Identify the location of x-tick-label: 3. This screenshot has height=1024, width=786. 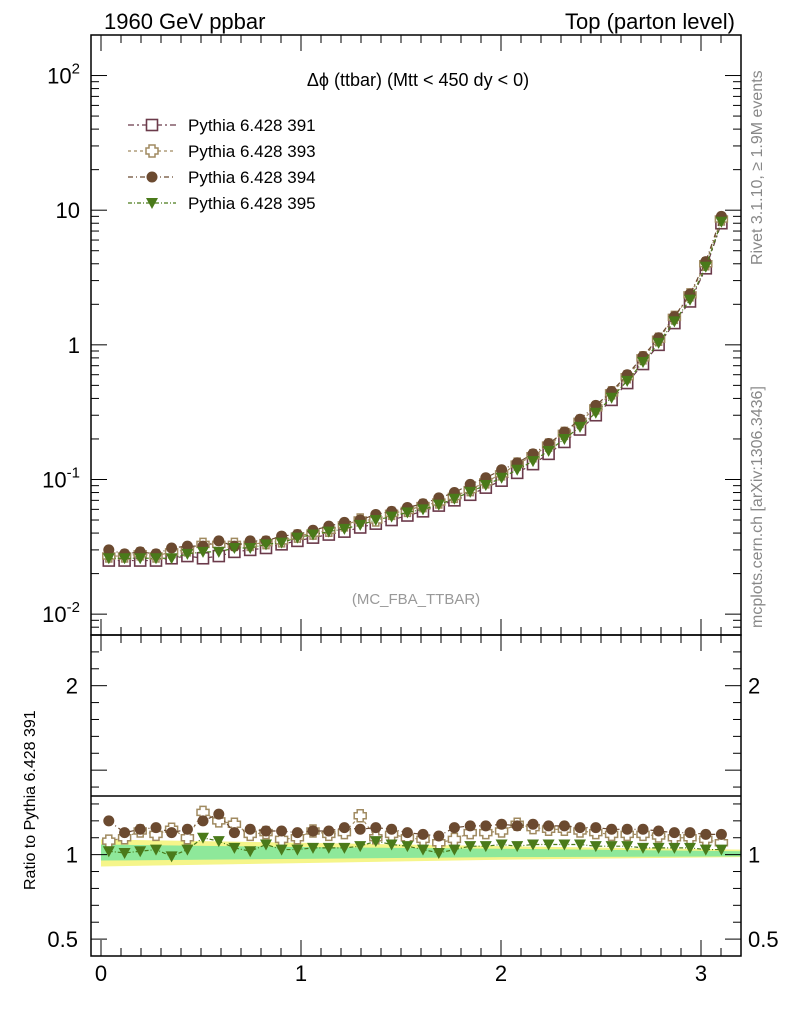
(701, 973).